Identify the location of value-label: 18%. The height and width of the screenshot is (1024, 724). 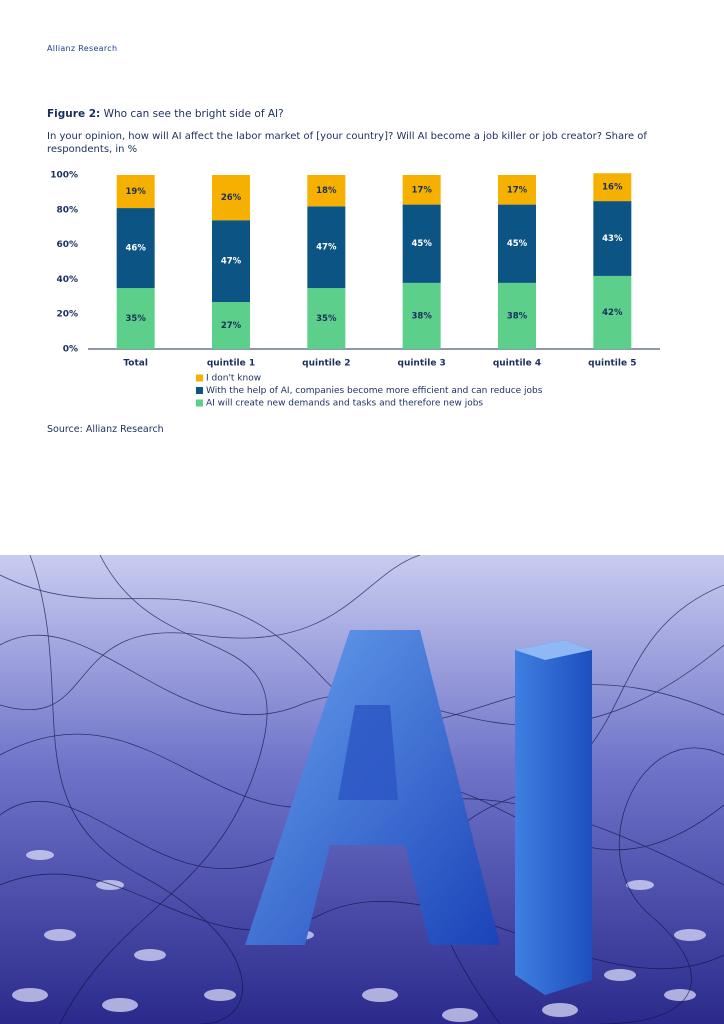
(326, 191).